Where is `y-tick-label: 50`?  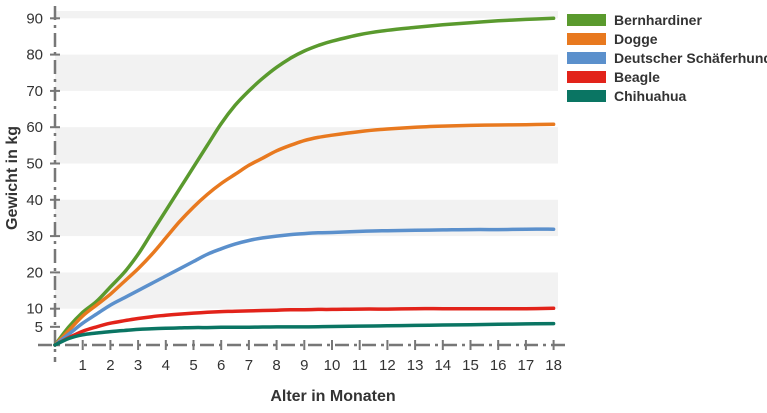 y-tick-label: 50 is located at coordinates (34, 164).